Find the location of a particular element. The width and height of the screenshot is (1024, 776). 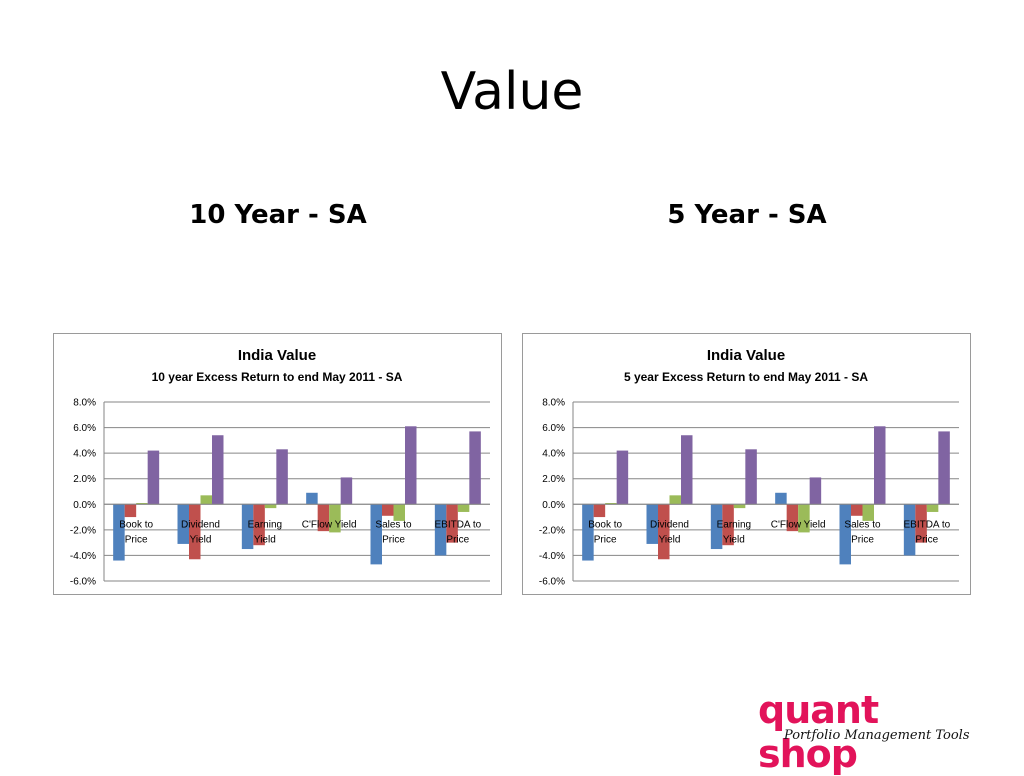

logo-wordmark: quant shop is located at coordinates (818, 732).